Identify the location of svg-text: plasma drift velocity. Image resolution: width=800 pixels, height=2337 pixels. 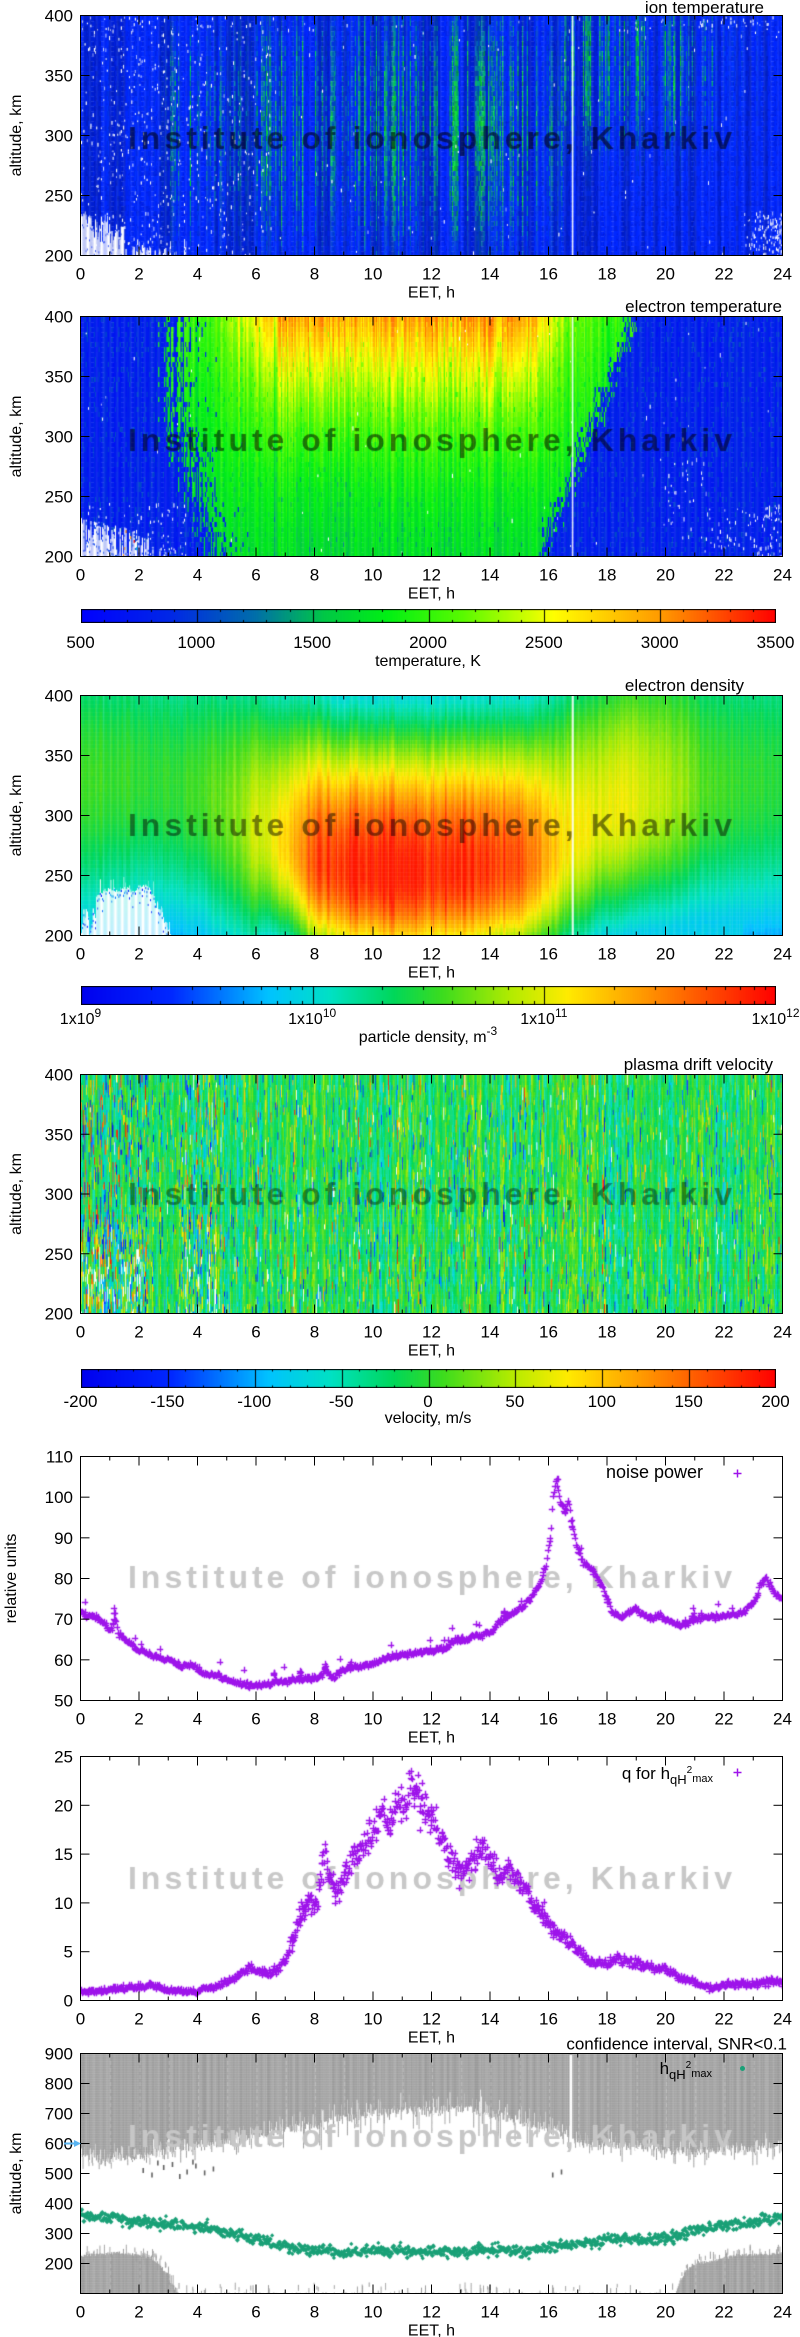
(699, 1064).